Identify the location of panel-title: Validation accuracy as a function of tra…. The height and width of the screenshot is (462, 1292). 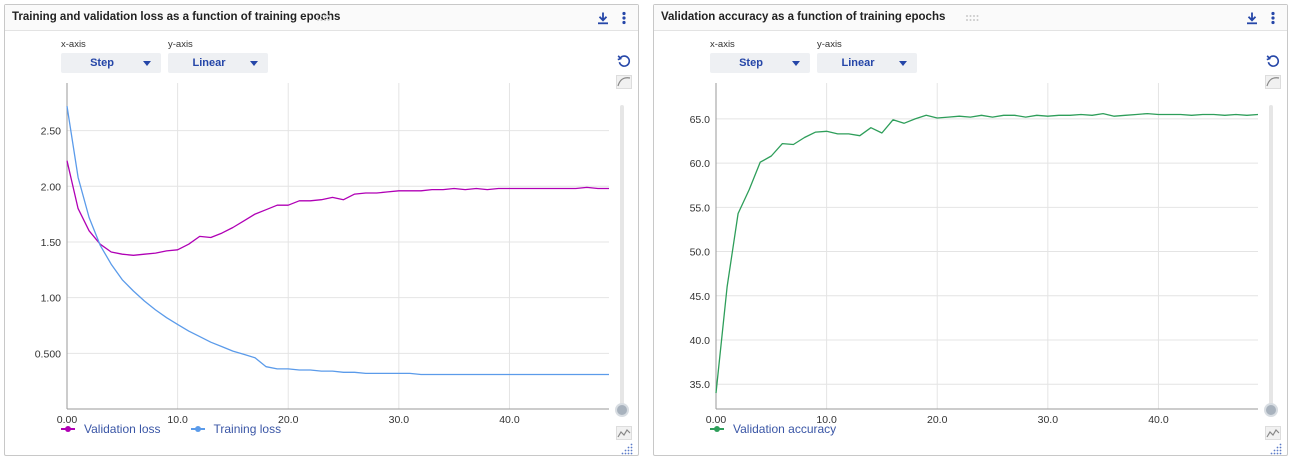
(803, 17).